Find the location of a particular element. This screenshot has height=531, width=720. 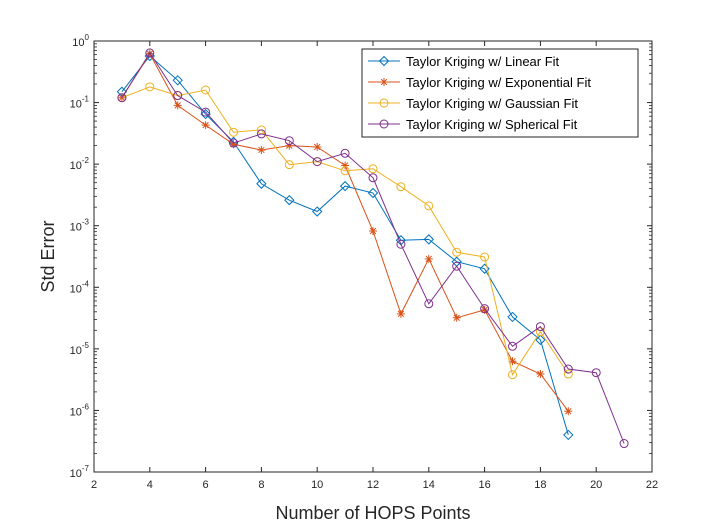

x-tick-label: 4 is located at coordinates (150, 485).